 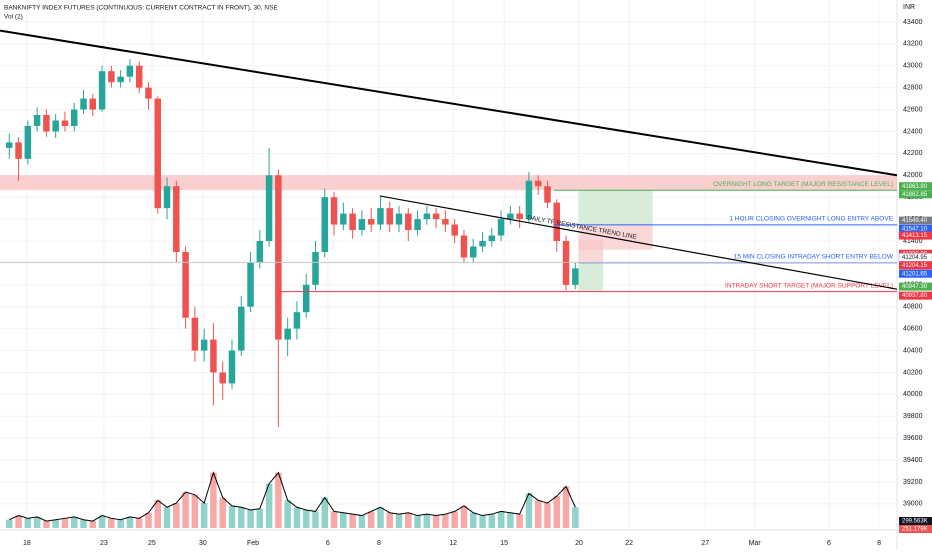 I want to click on y-tick-label: 42200, so click(x=913, y=153).